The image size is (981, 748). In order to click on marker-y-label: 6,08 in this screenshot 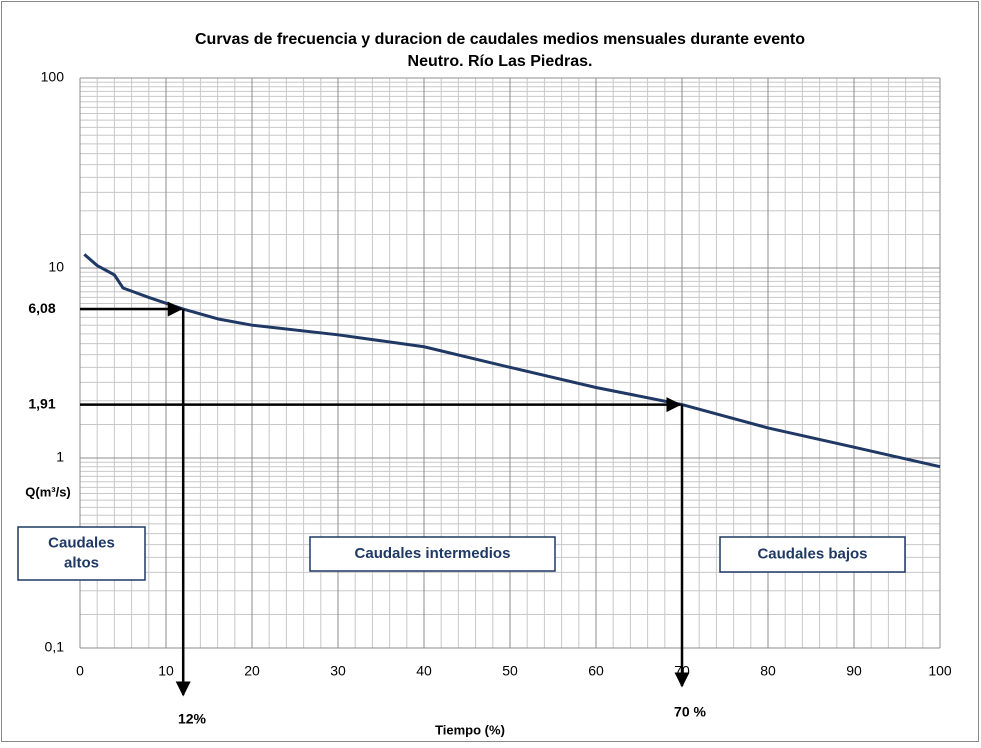, I will do `click(41, 308)`.